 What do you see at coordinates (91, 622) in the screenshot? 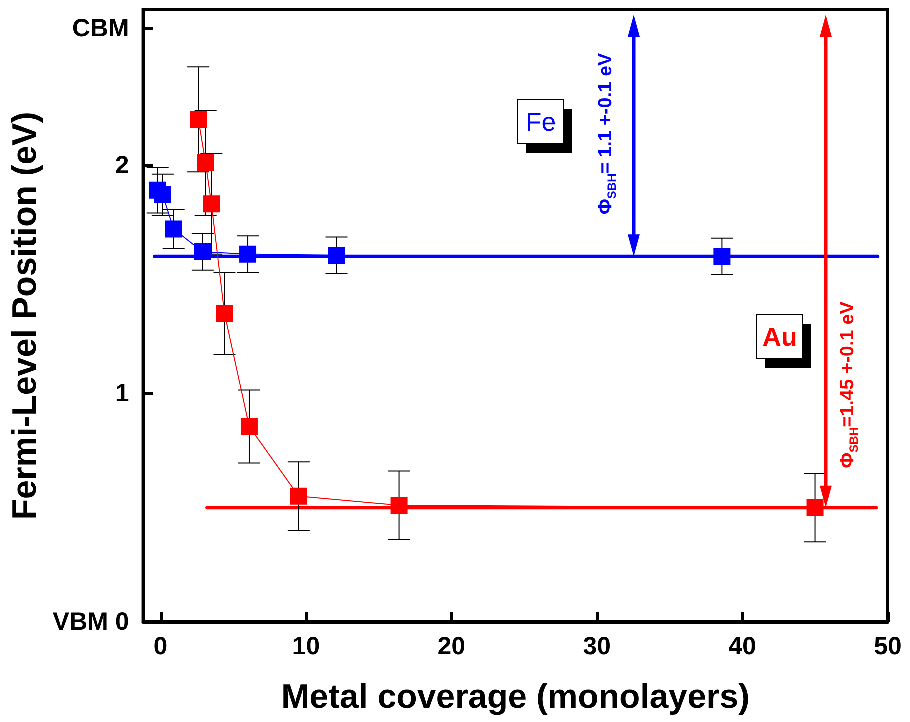
I see `y-tick-label: VBM 0` at bounding box center [91, 622].